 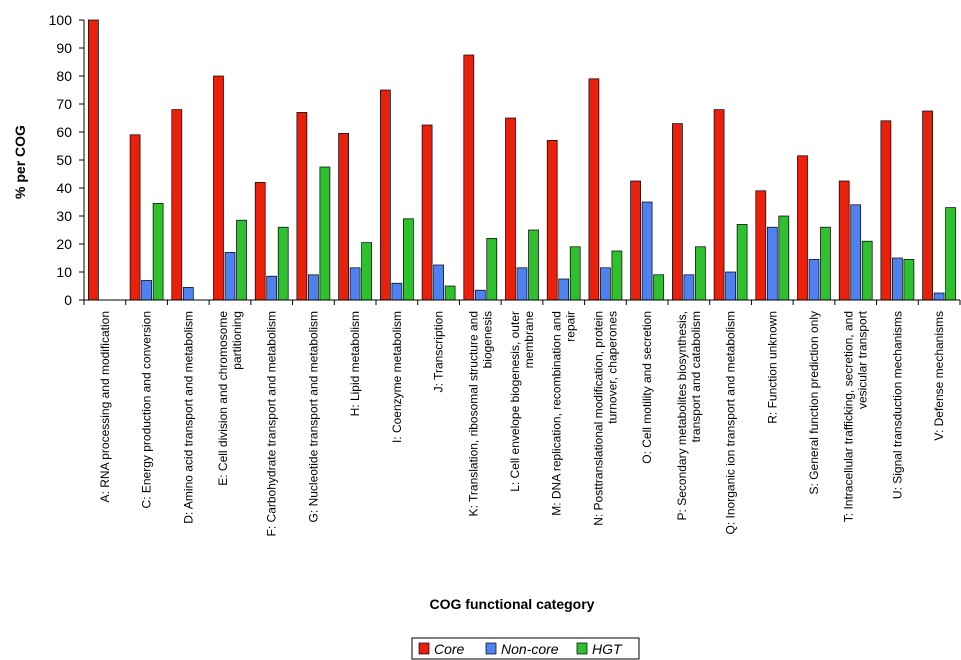 What do you see at coordinates (439, 351) in the screenshot?
I see `x-category-label: J: Transcription` at bounding box center [439, 351].